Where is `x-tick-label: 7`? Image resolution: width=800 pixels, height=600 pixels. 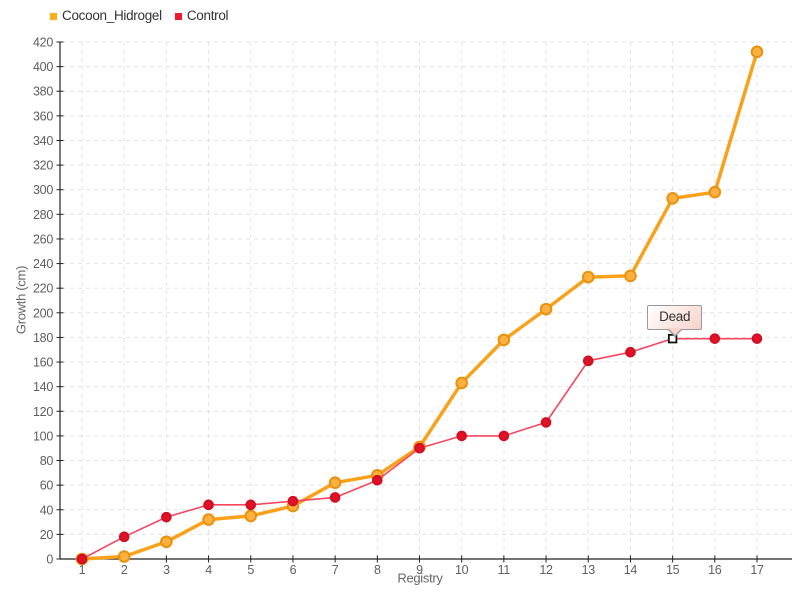
x-tick-label: 7 is located at coordinates (335, 570).